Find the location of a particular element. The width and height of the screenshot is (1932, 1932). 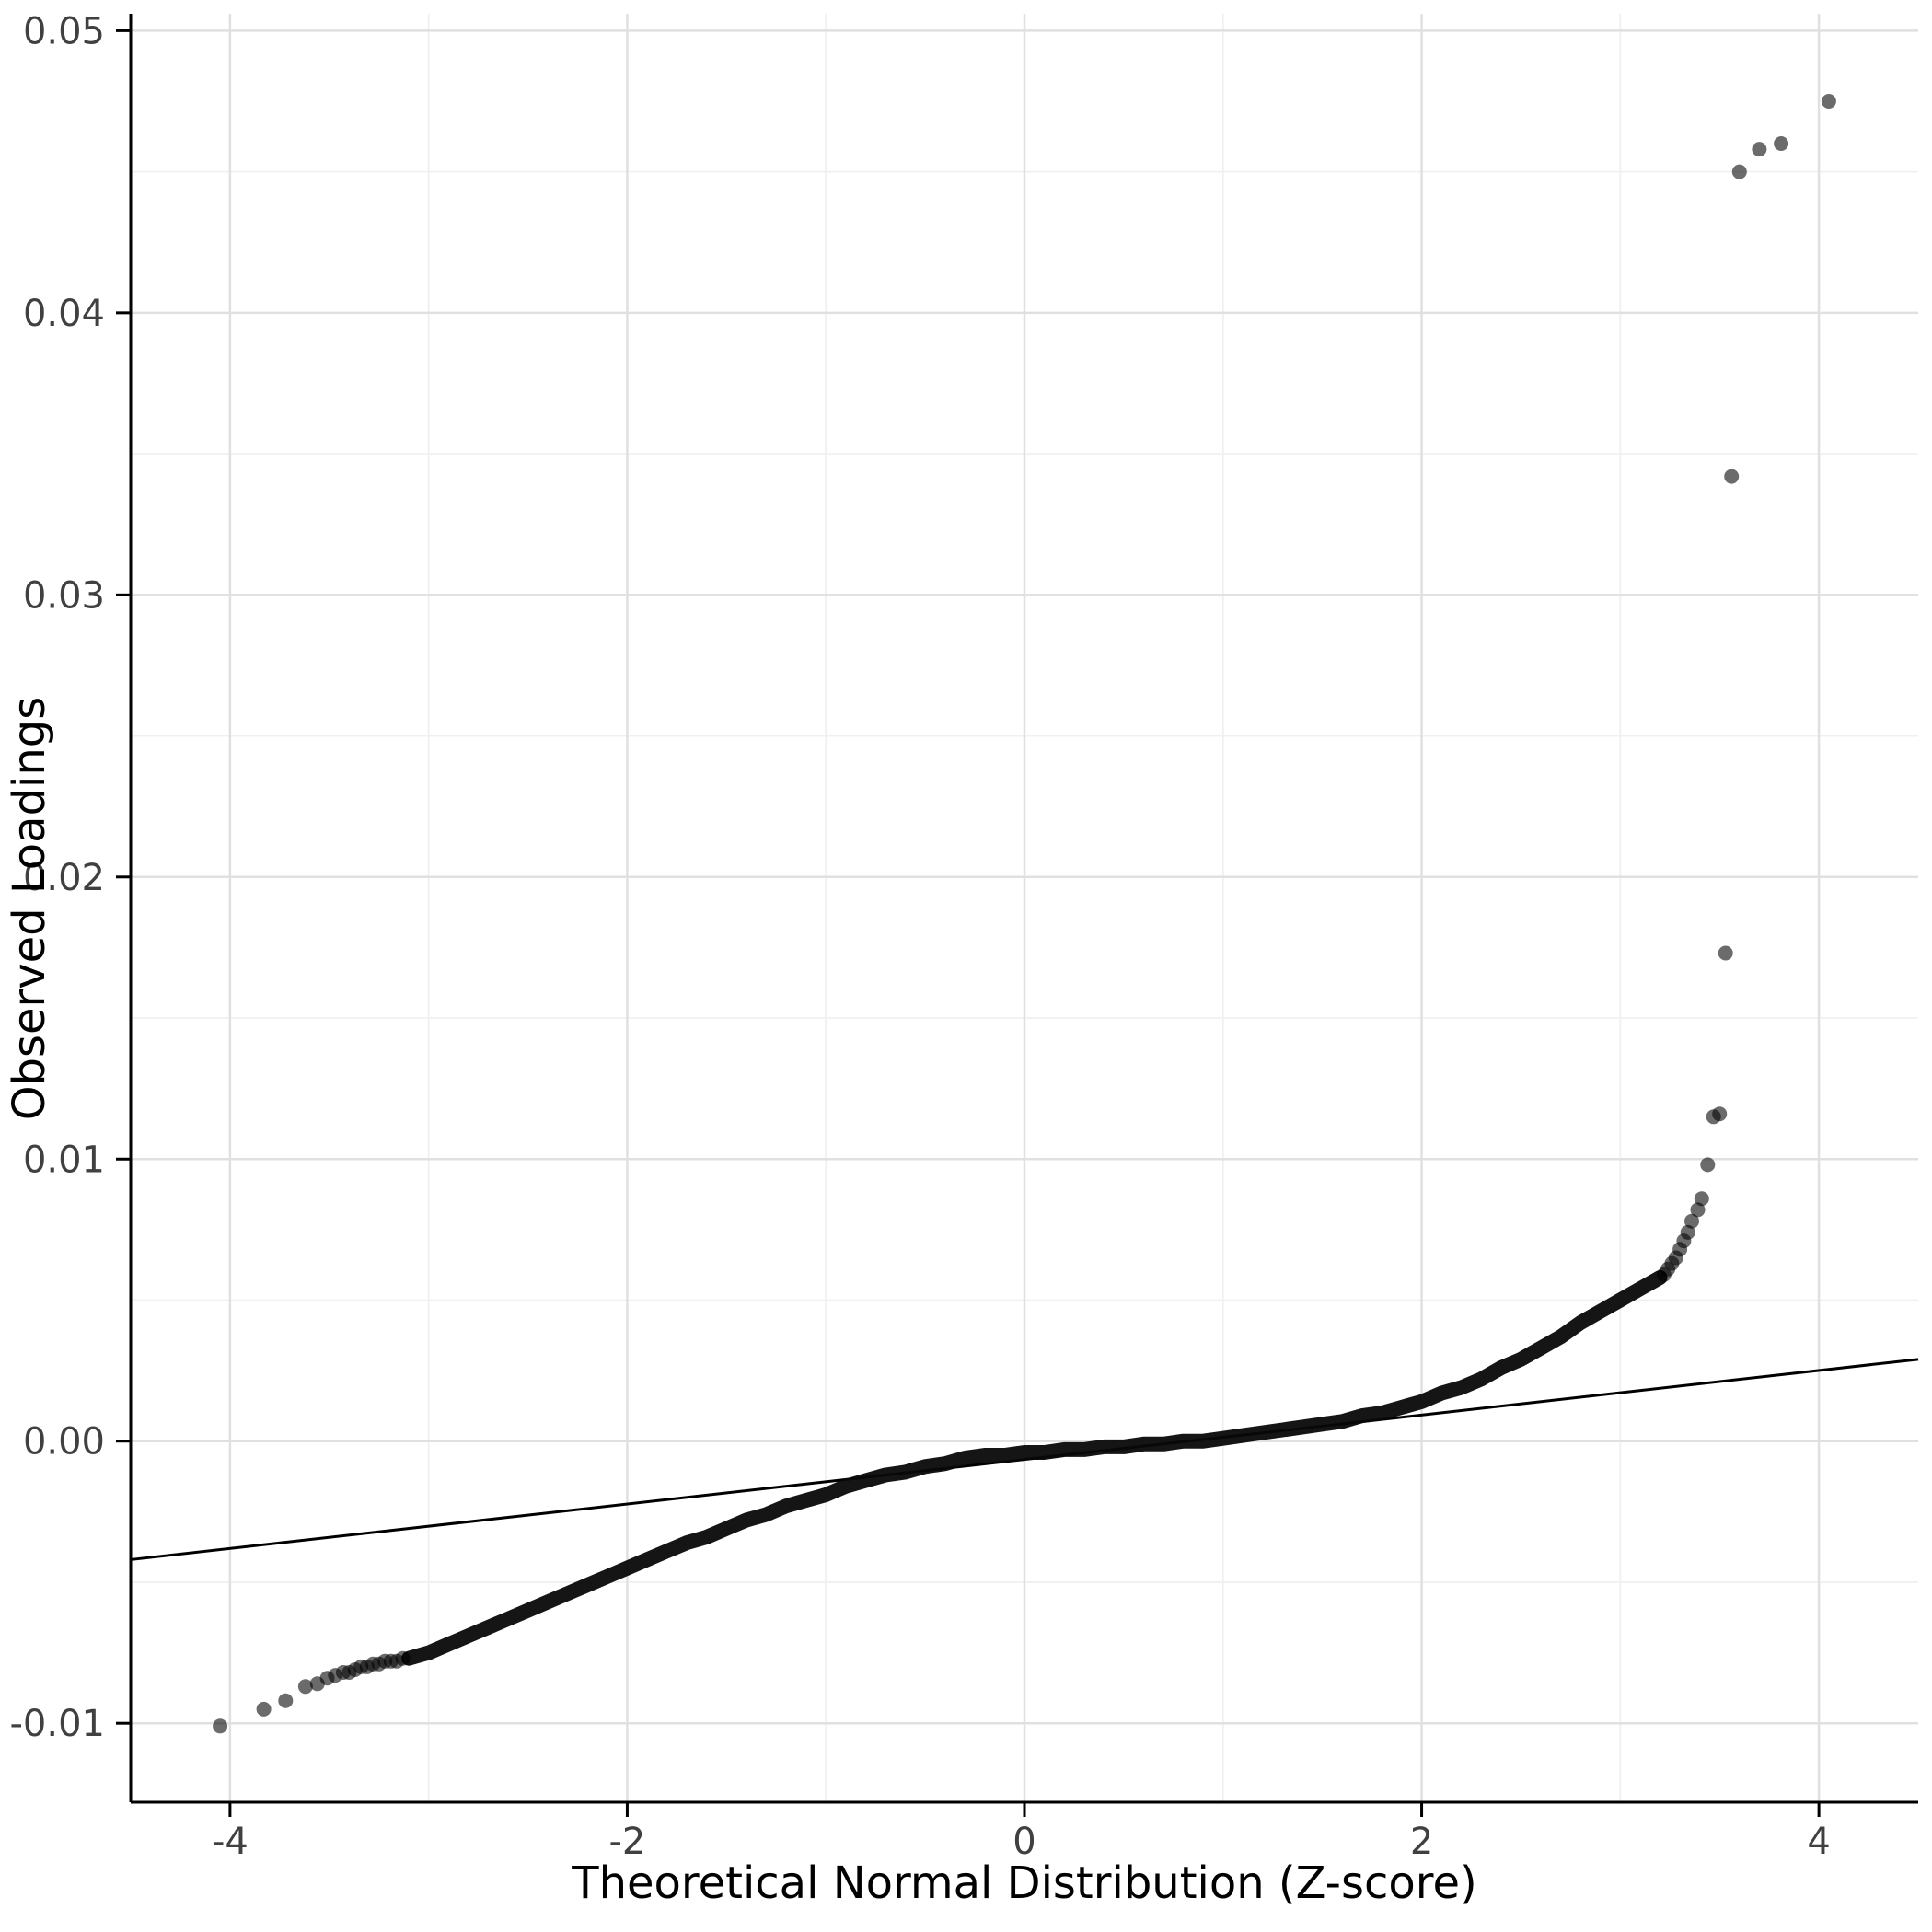

y-tick-label: 0.02 is located at coordinates (64, 878).